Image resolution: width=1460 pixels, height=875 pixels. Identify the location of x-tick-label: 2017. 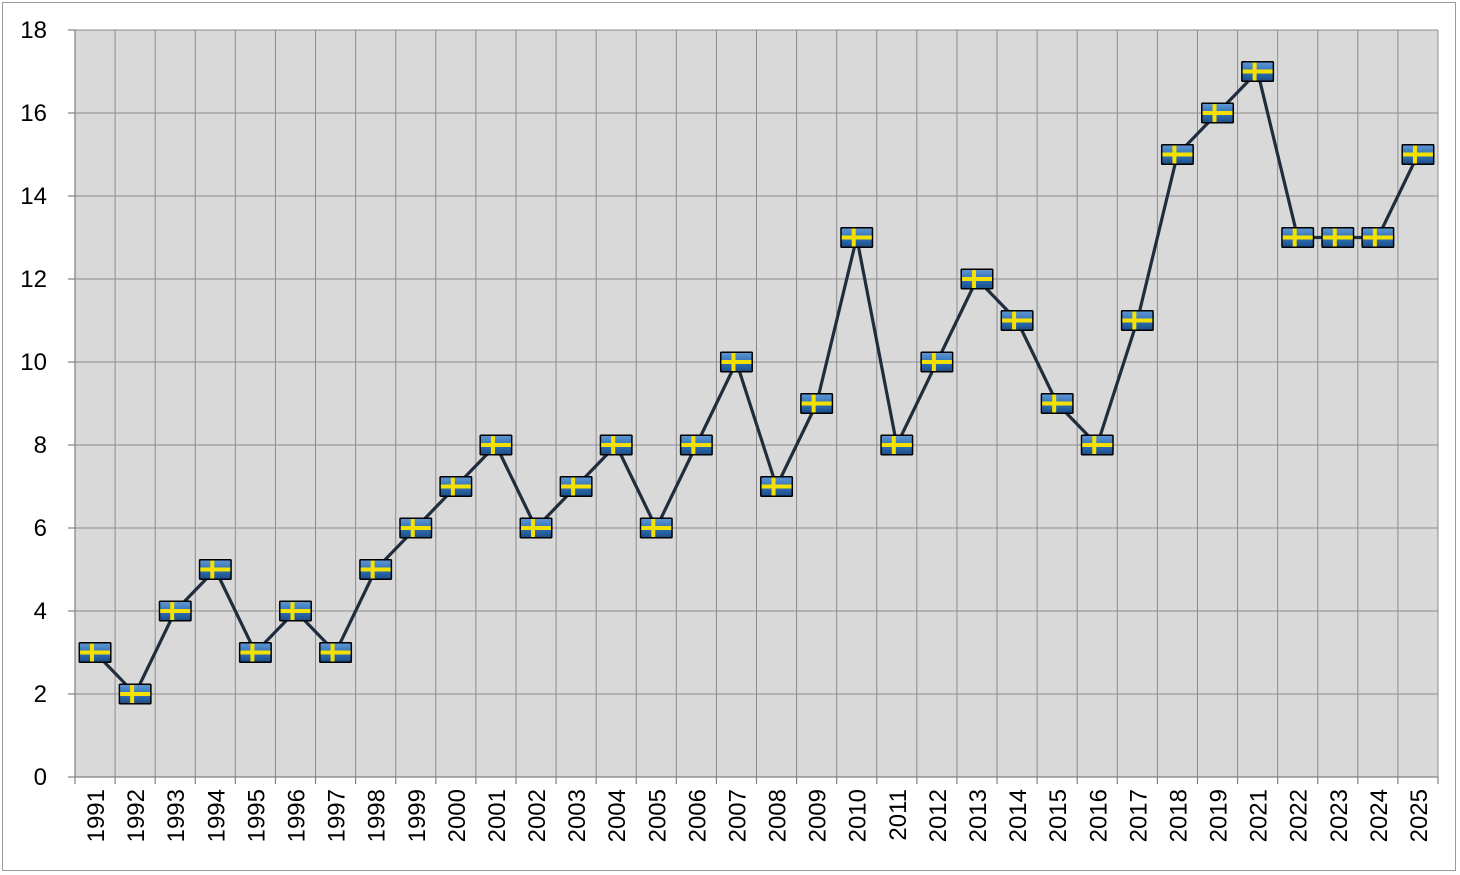
(1138, 815).